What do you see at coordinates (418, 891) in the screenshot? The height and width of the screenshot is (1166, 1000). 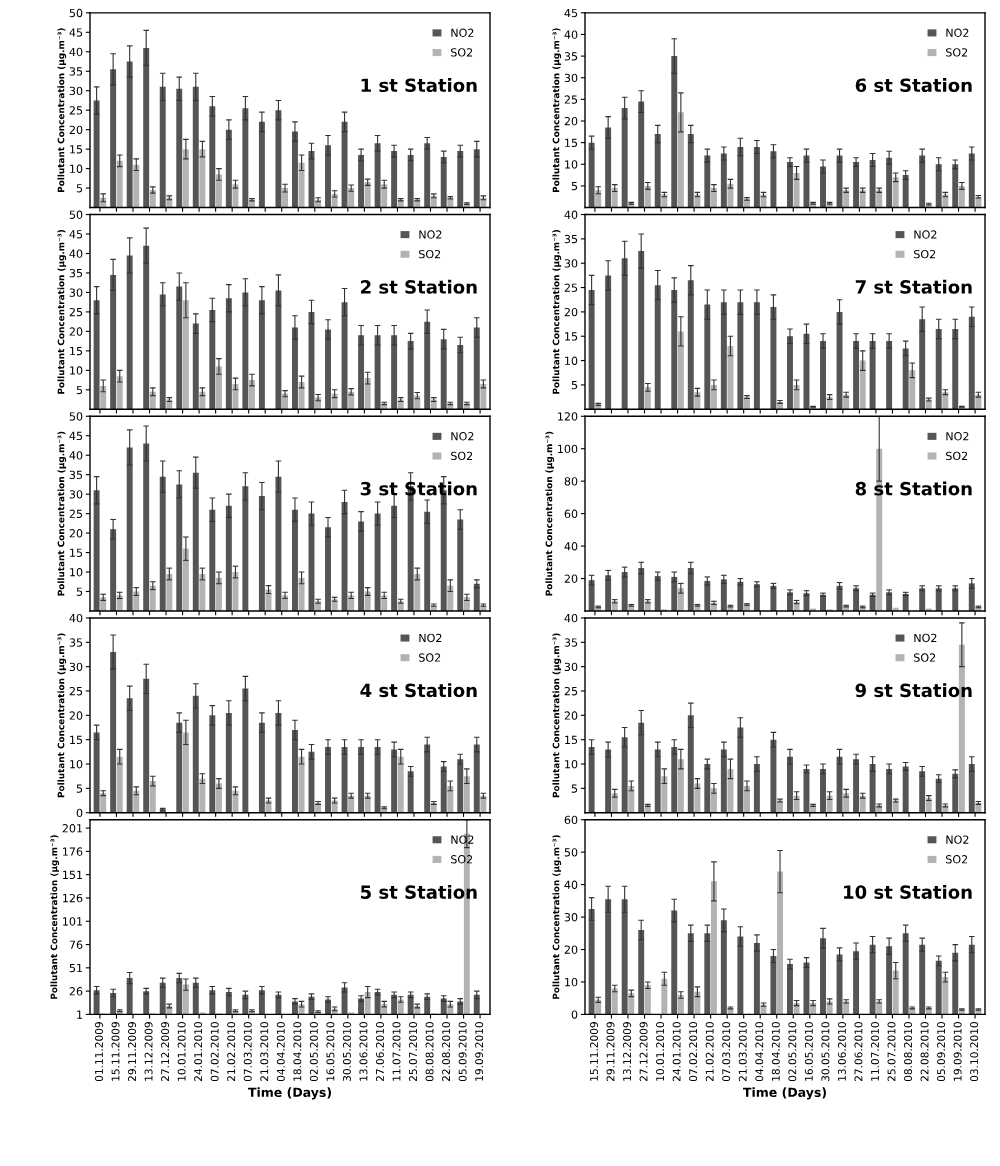 I see `annotation: 5 st Station` at bounding box center [418, 891].